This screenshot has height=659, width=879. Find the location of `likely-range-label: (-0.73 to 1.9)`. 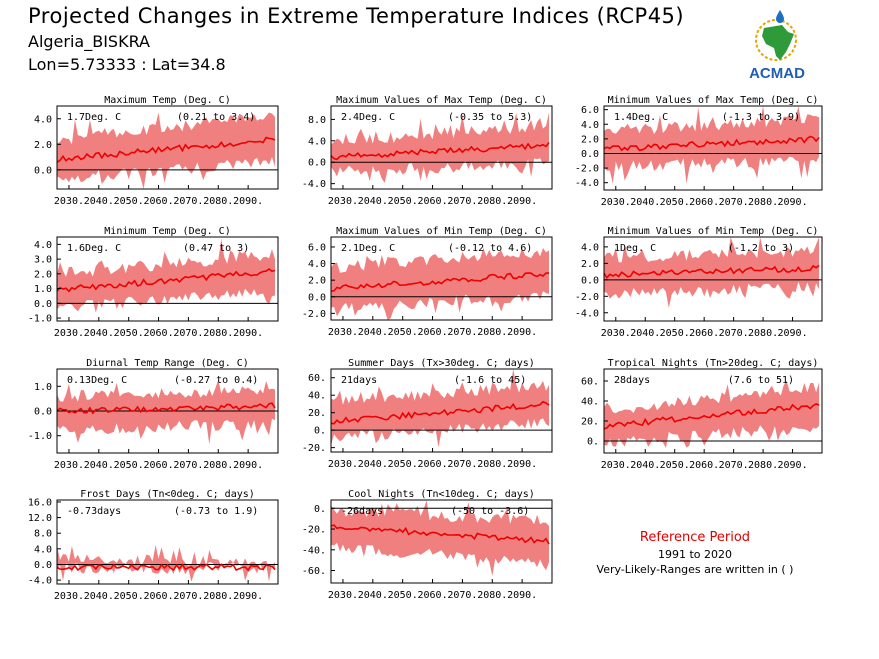

likely-range-label: (-0.73 to 1.9) is located at coordinates (216, 511).